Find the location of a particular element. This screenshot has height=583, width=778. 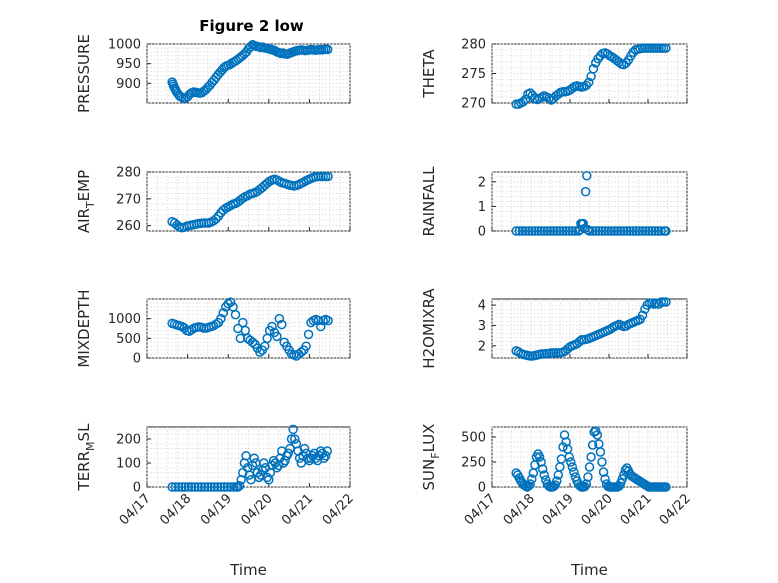

y-tick-label: 500 is located at coordinates (128, 339).